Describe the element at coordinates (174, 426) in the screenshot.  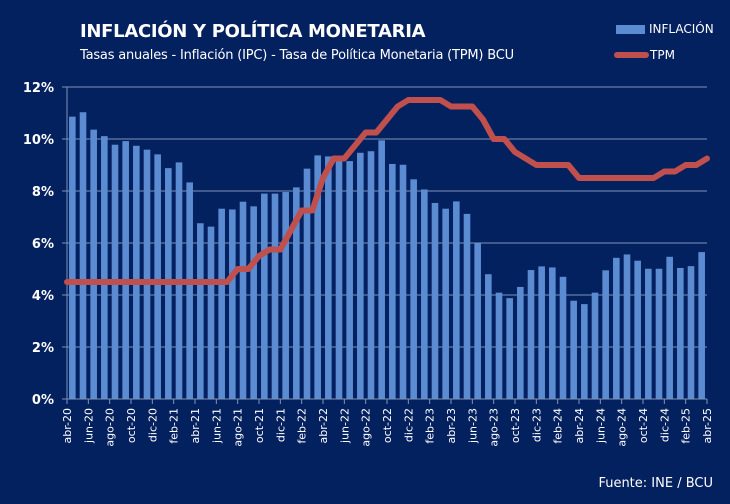
I see `x-tick-label: feb-21` at that location.